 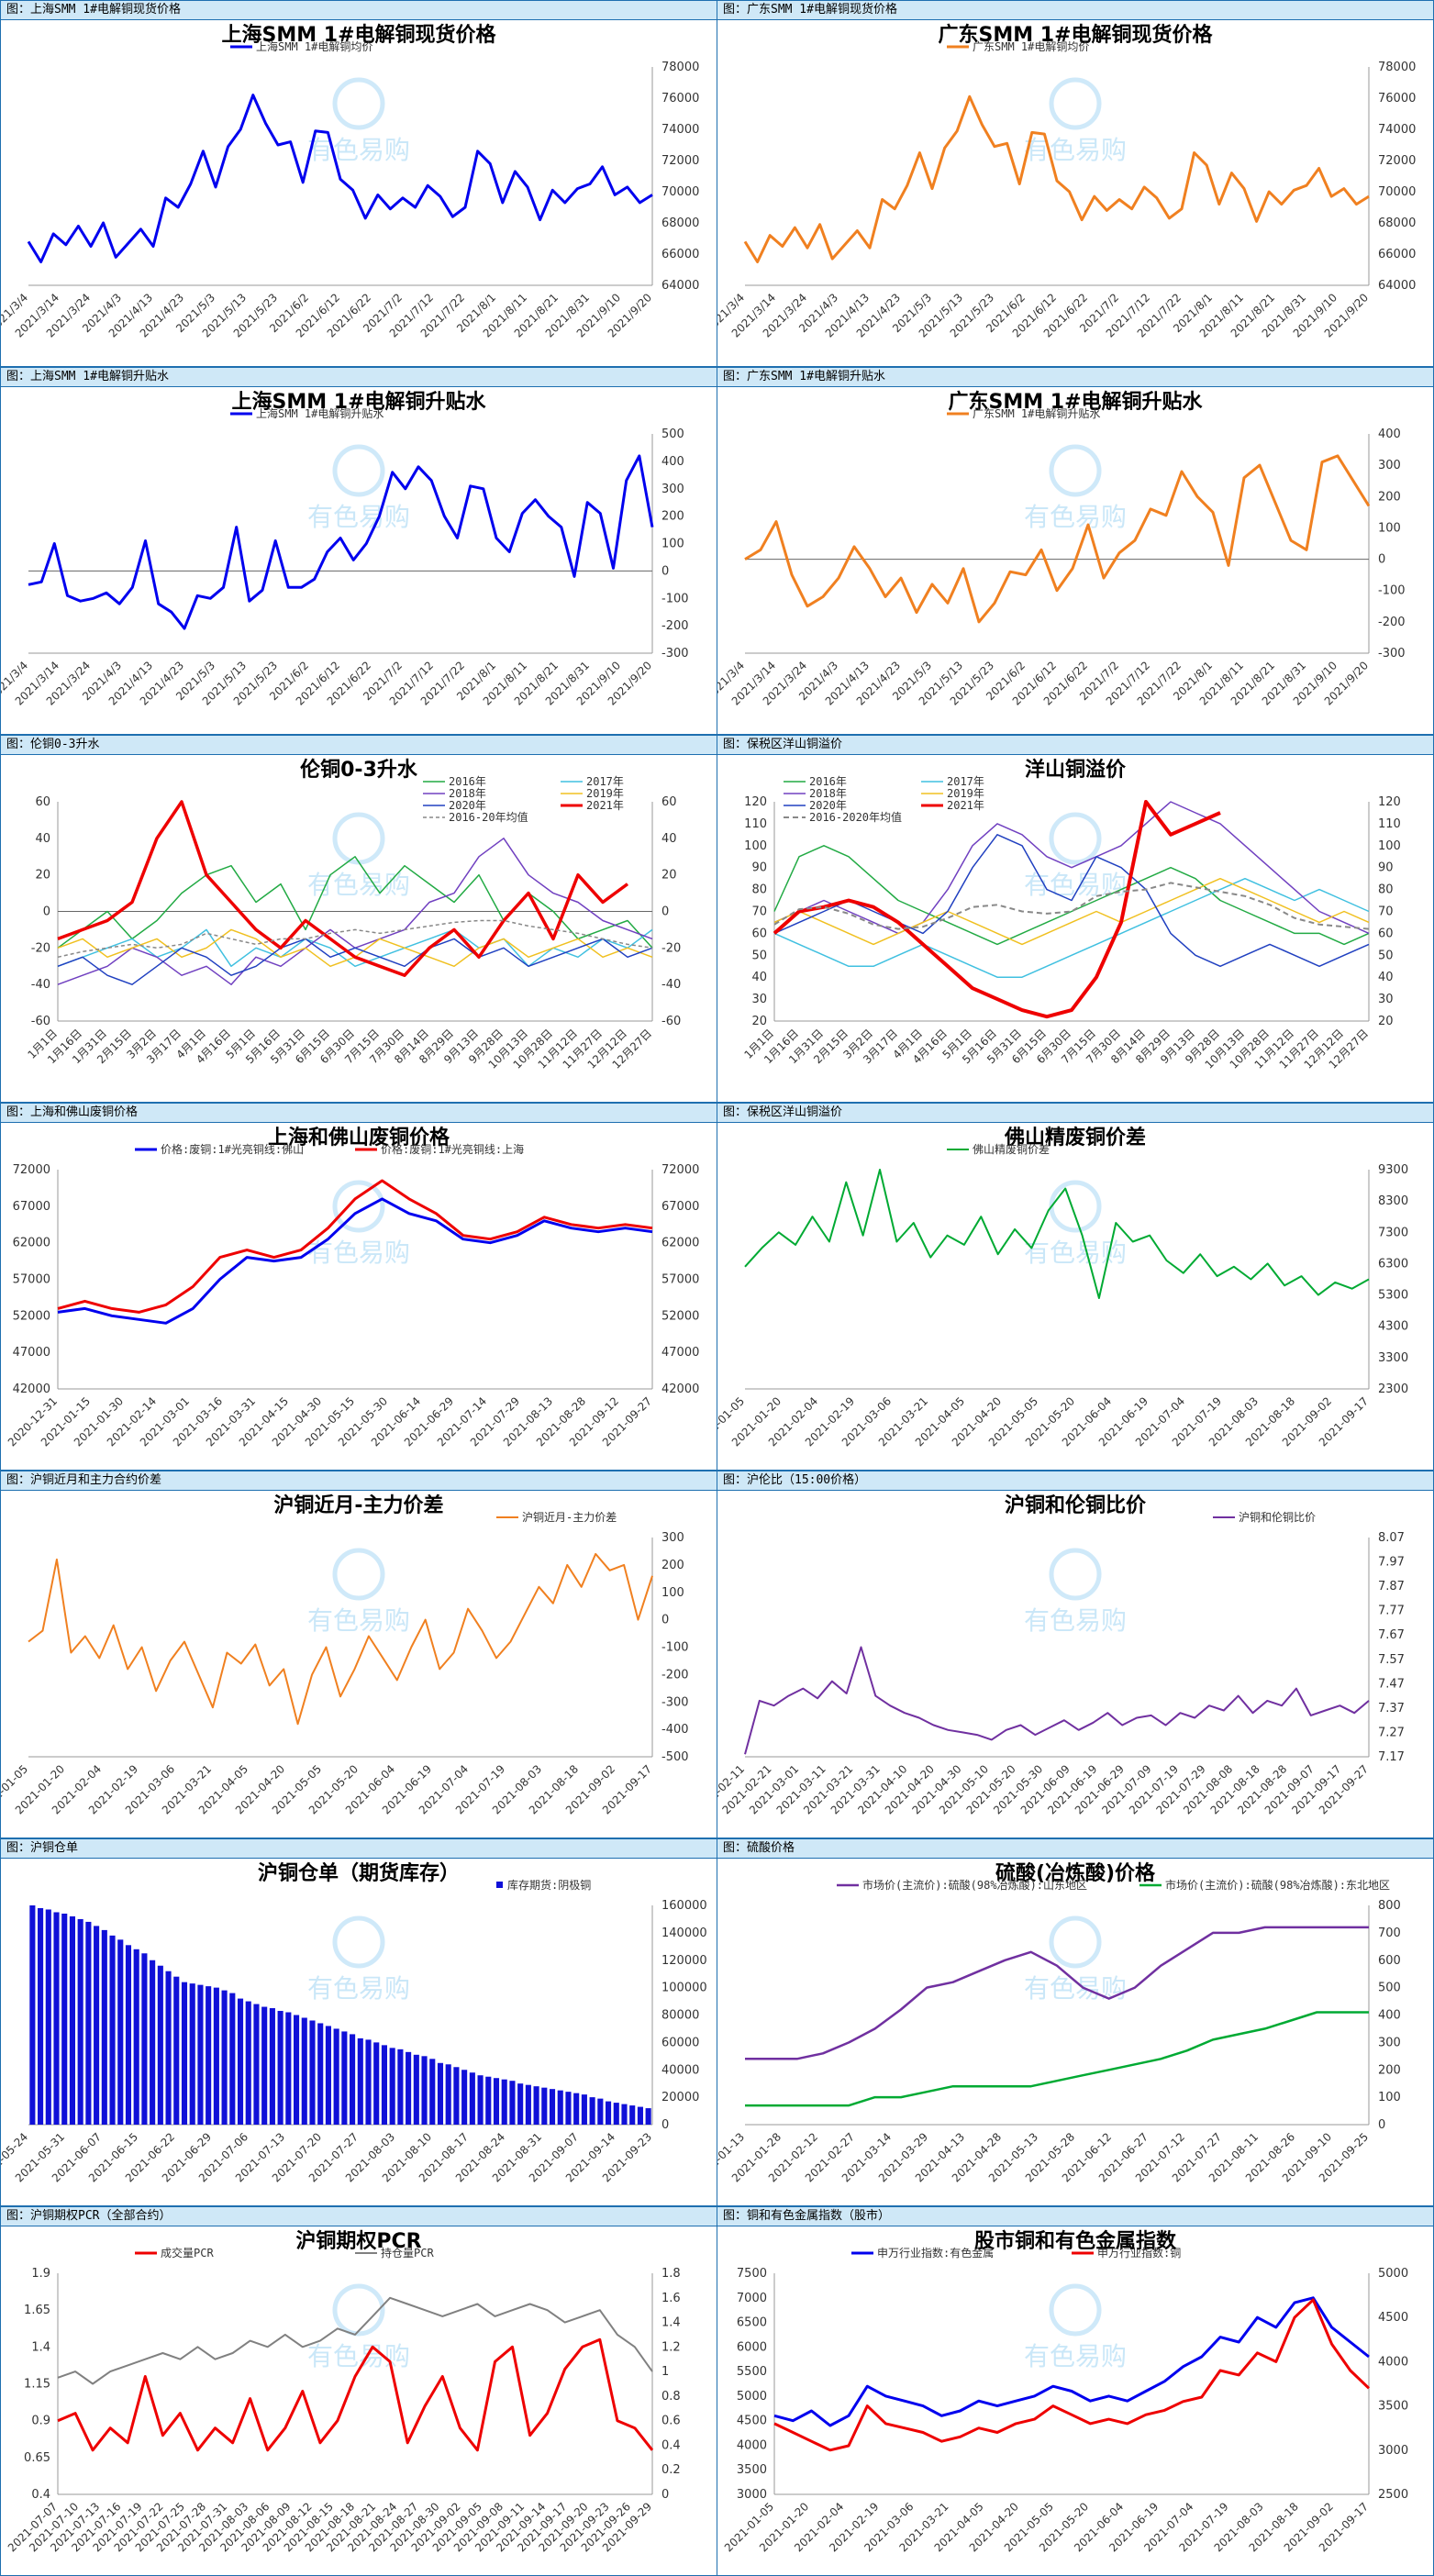 I want to click on legend-label: 2020年, so click(x=828, y=805).